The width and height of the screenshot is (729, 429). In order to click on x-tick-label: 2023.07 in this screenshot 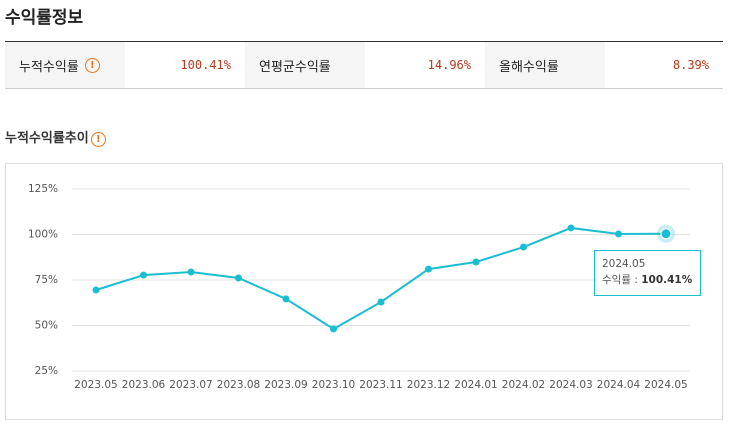, I will do `click(190, 385)`.